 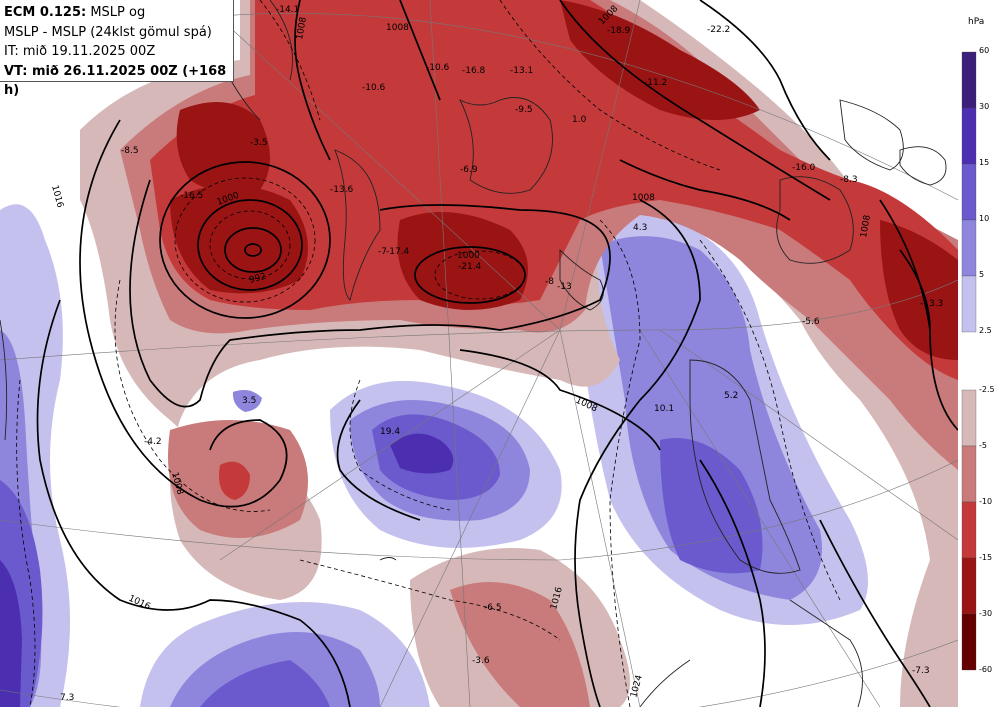 What do you see at coordinates (481, 661) in the screenshot?
I see `anomaly-label: -3.6` at bounding box center [481, 661].